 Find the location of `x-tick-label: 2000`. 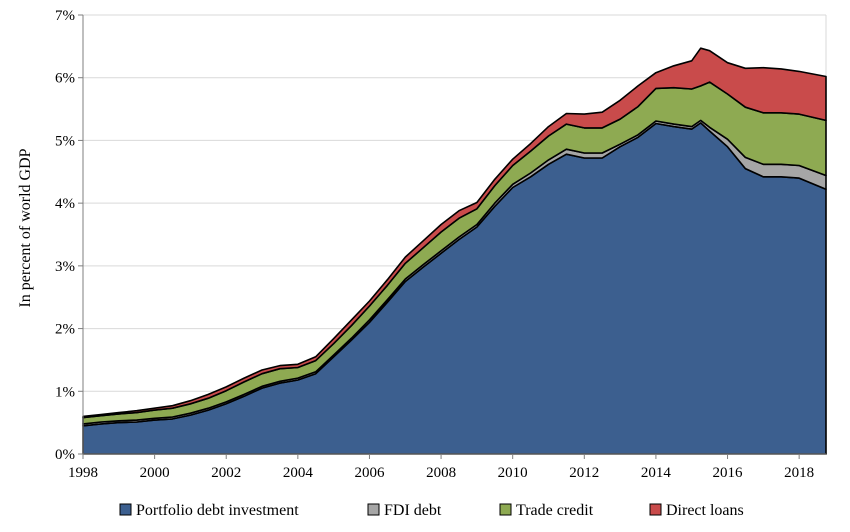

x-tick-label: 2000 is located at coordinates (155, 473).